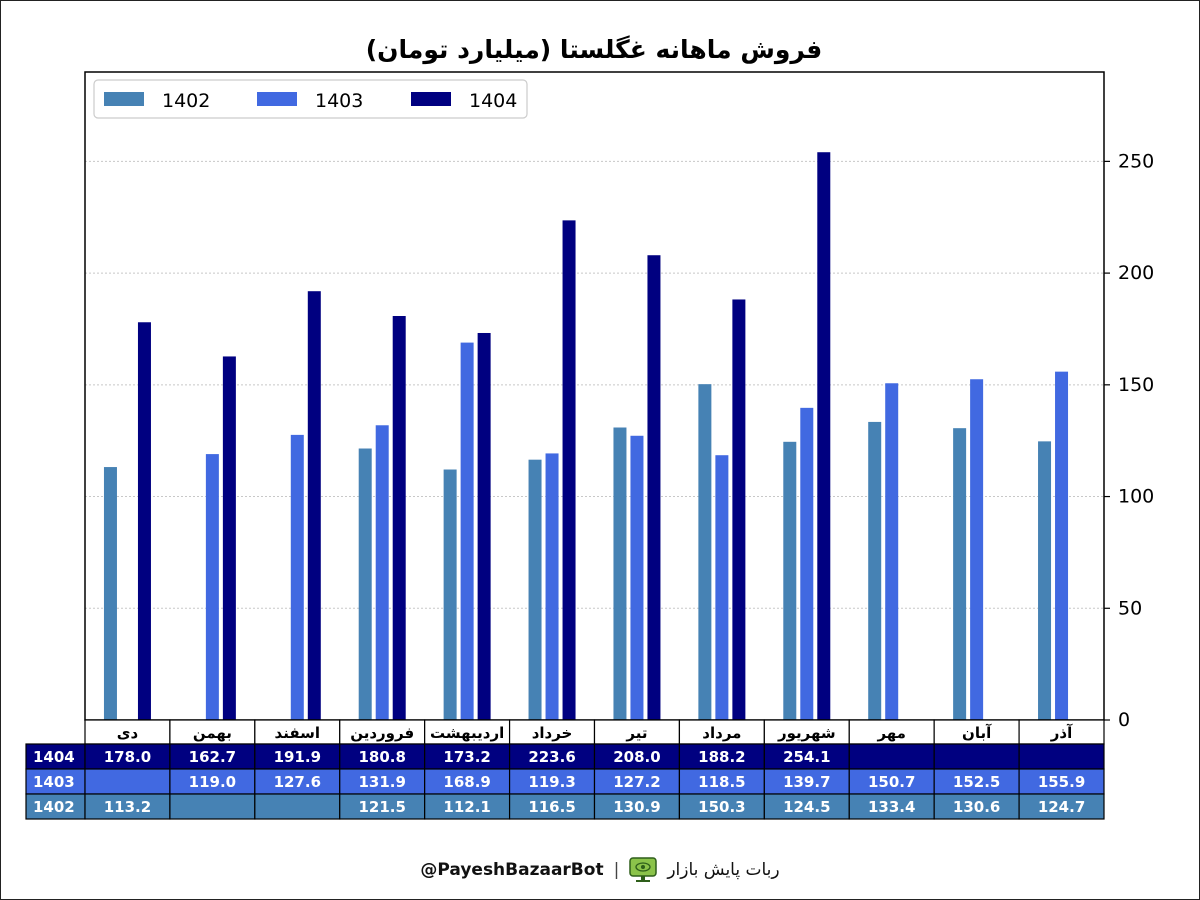 The height and width of the screenshot is (900, 1200). I want to click on table-cell-value: 113.2, so click(127, 807).